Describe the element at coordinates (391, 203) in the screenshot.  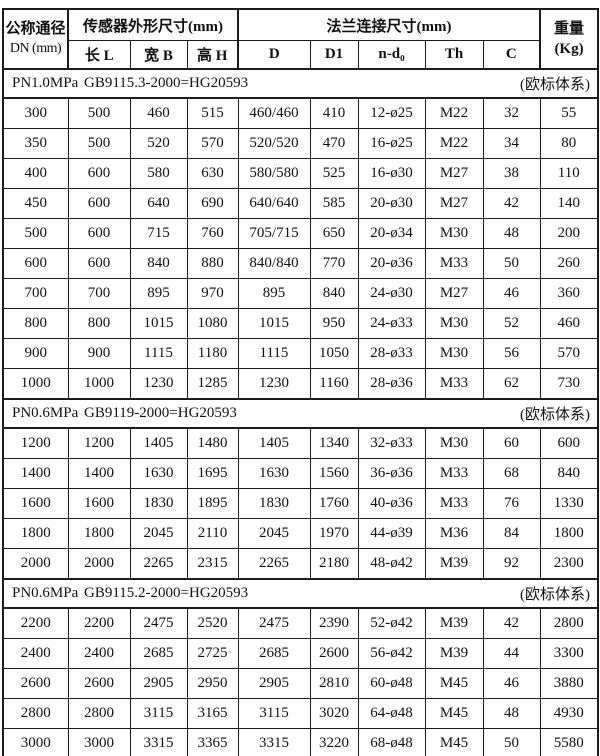
I see `table-cell: 20-ø30` at that location.